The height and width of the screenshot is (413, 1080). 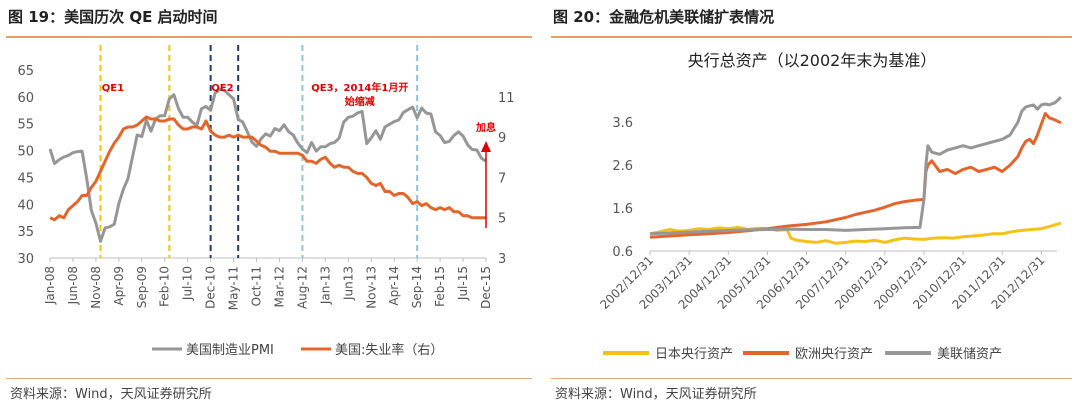 What do you see at coordinates (855, 175) in the screenshot?
I see `ecb-assets-line` at bounding box center [855, 175].